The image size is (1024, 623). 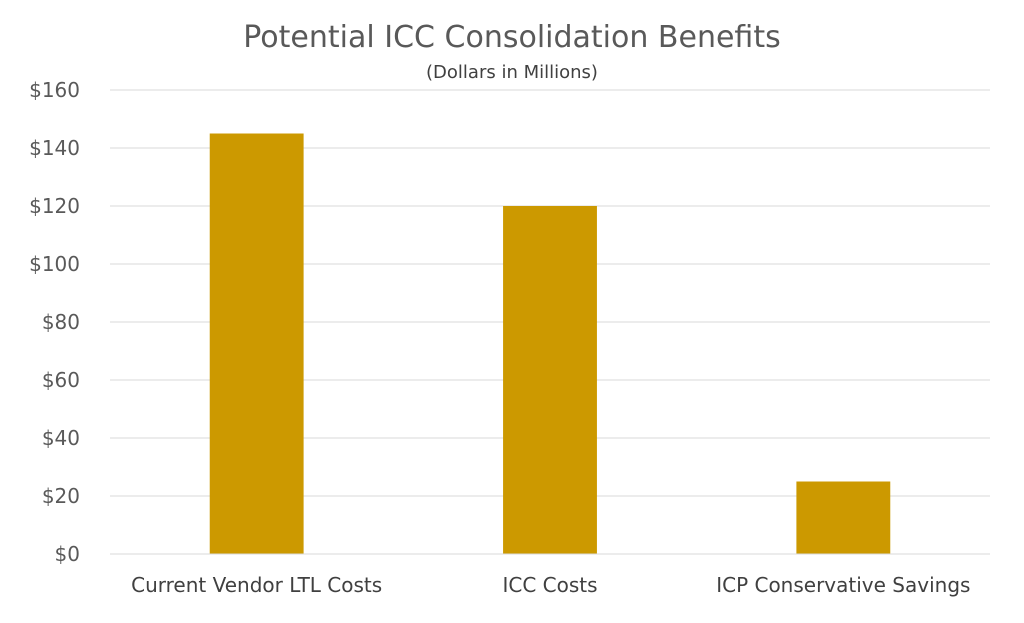 What do you see at coordinates (549, 585) in the screenshot?
I see `x-tick-label: ICC Costs` at bounding box center [549, 585].